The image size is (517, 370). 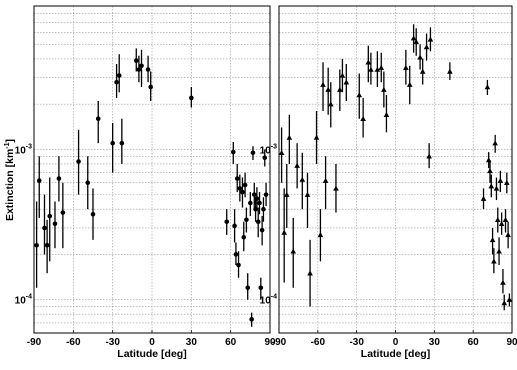 I want to click on x-tick-label: 90, so click(x=511, y=342).